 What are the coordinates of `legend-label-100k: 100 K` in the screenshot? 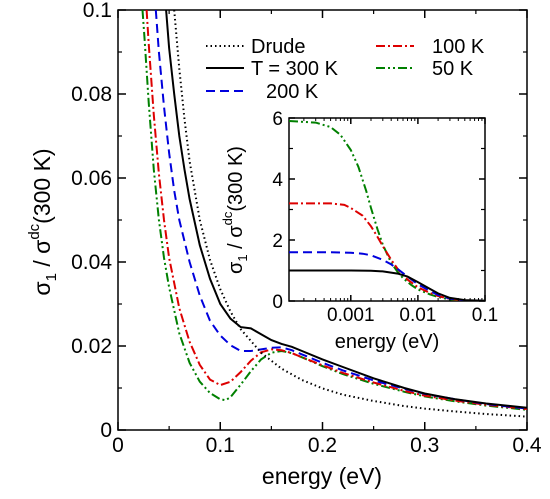 It's located at (458, 47).